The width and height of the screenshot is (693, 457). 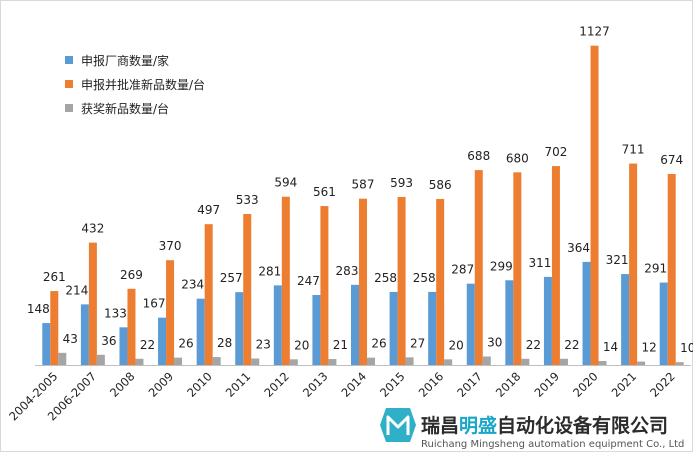 What do you see at coordinates (440, 425) in the screenshot?
I see `company-name-cn-part1: 瑞昌` at bounding box center [440, 425].